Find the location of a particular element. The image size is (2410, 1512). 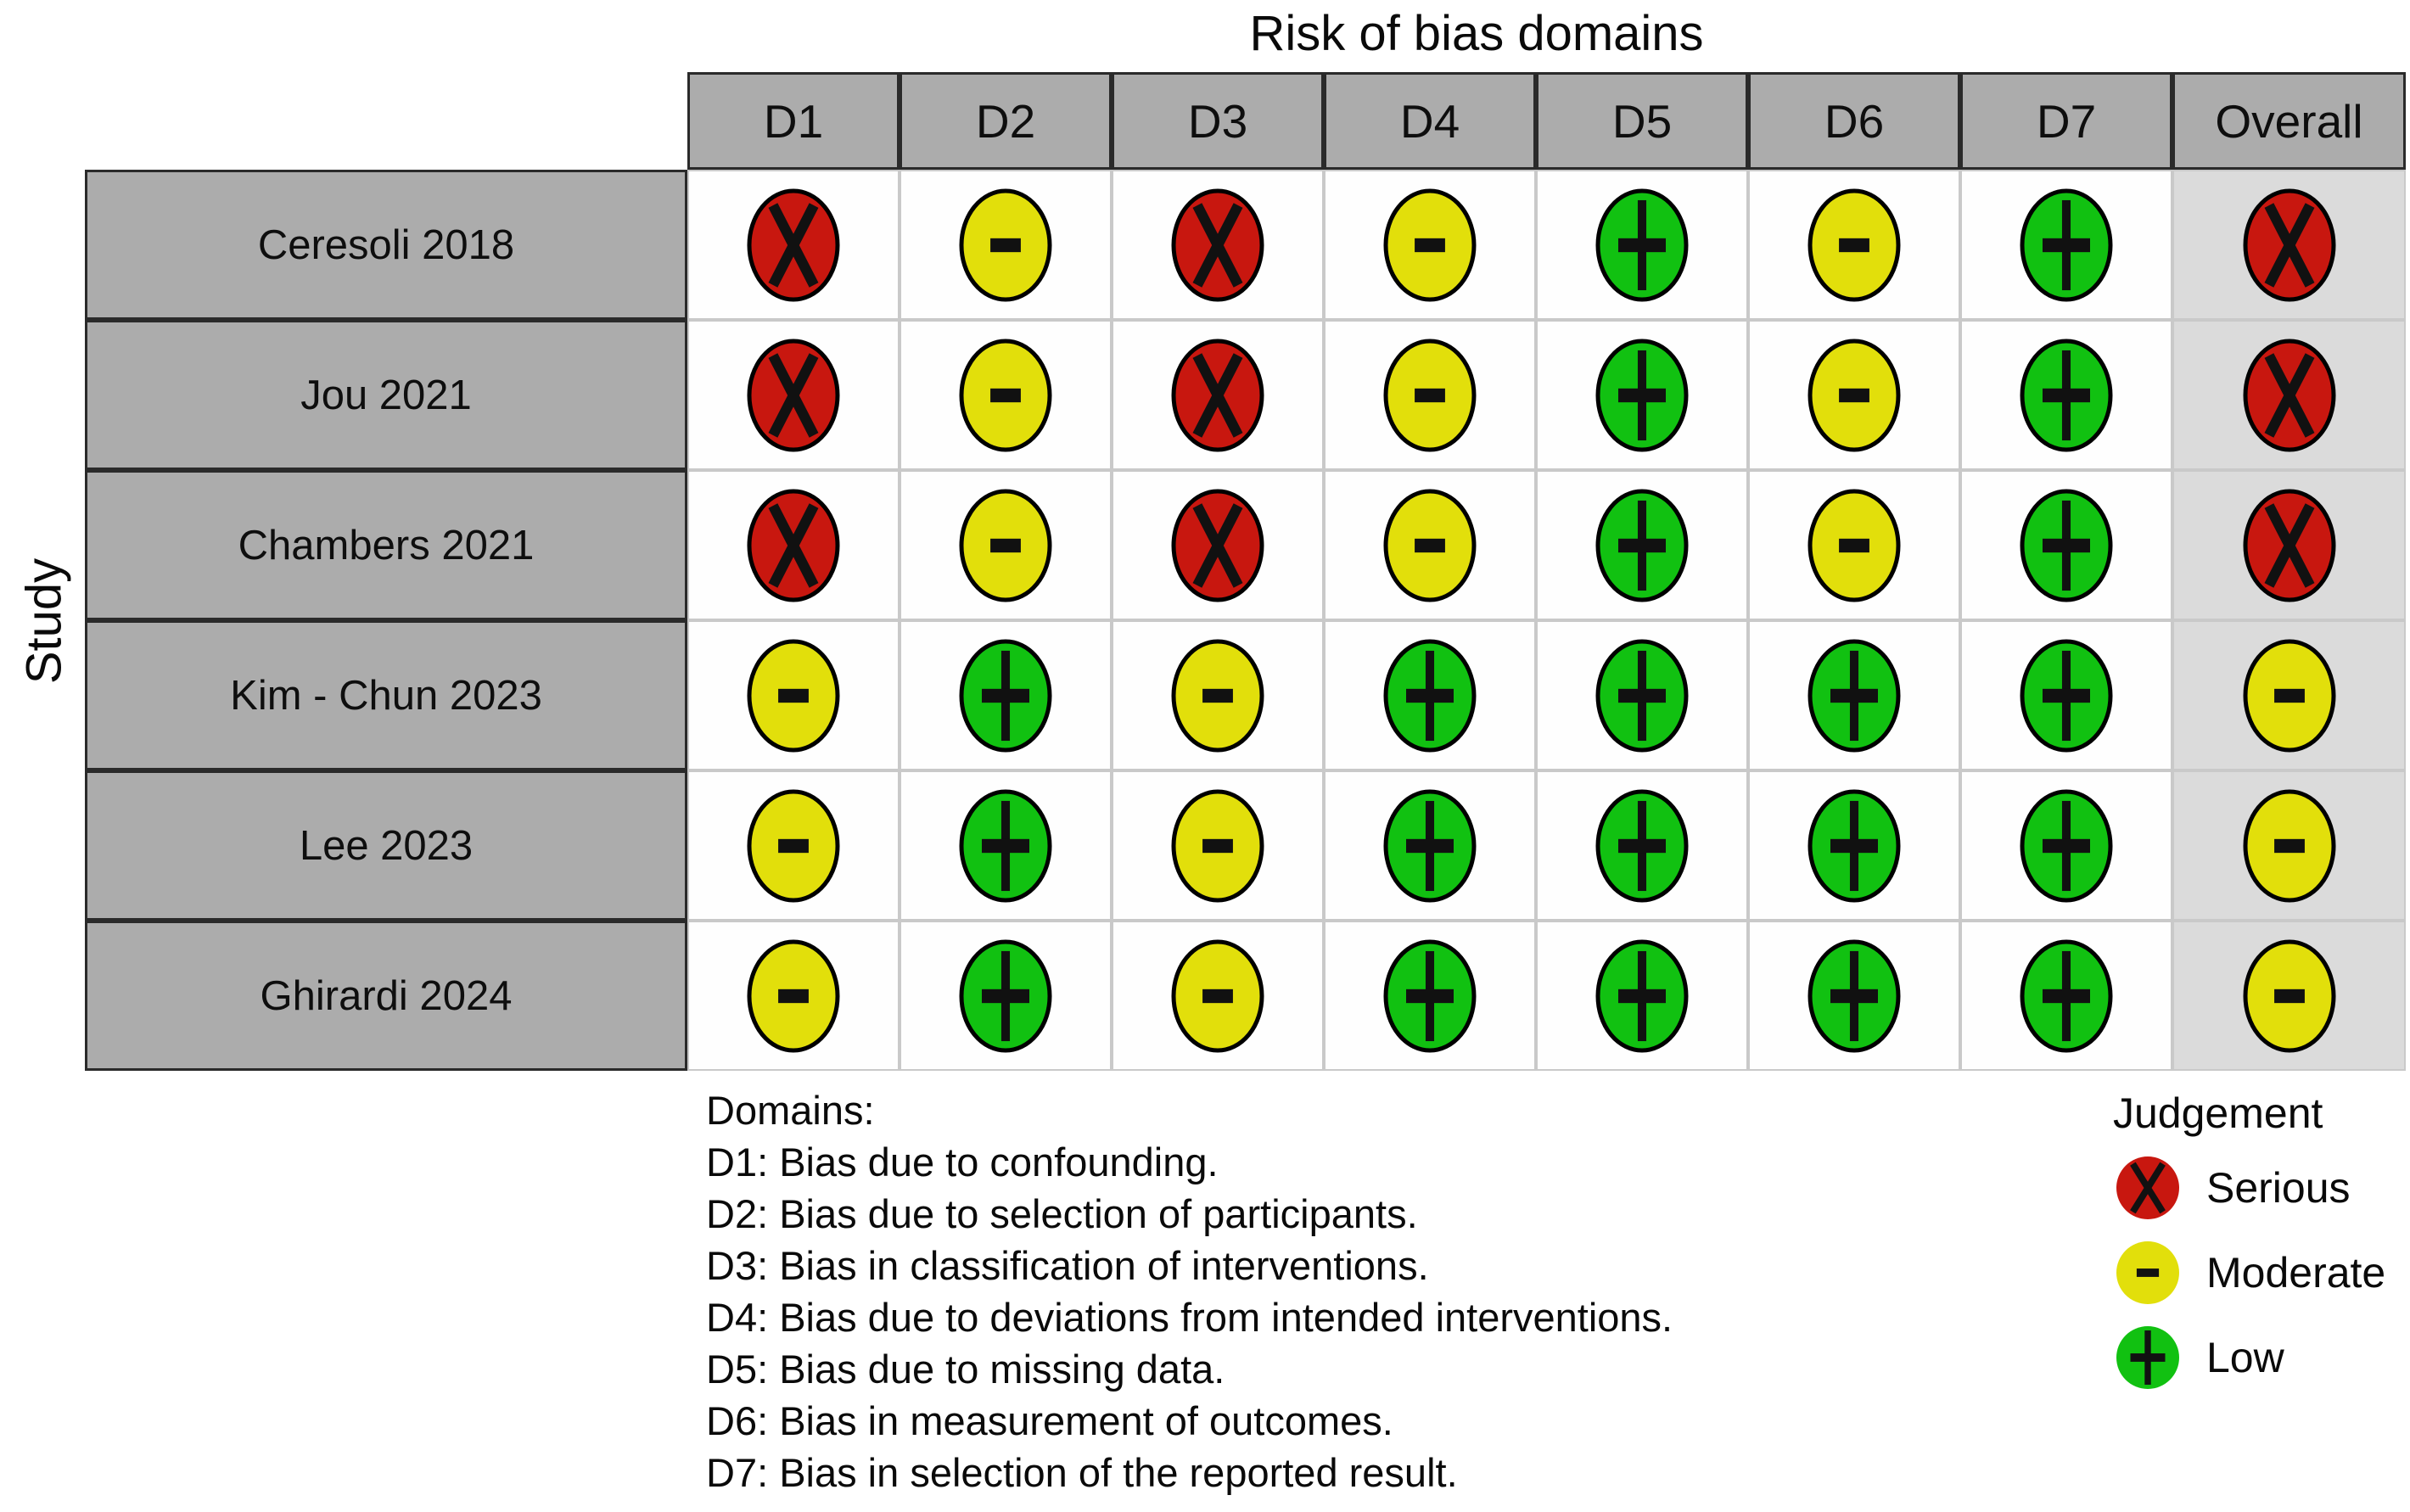

legend-items: Serious Moderate Low is located at coordinates (2261, 1272).